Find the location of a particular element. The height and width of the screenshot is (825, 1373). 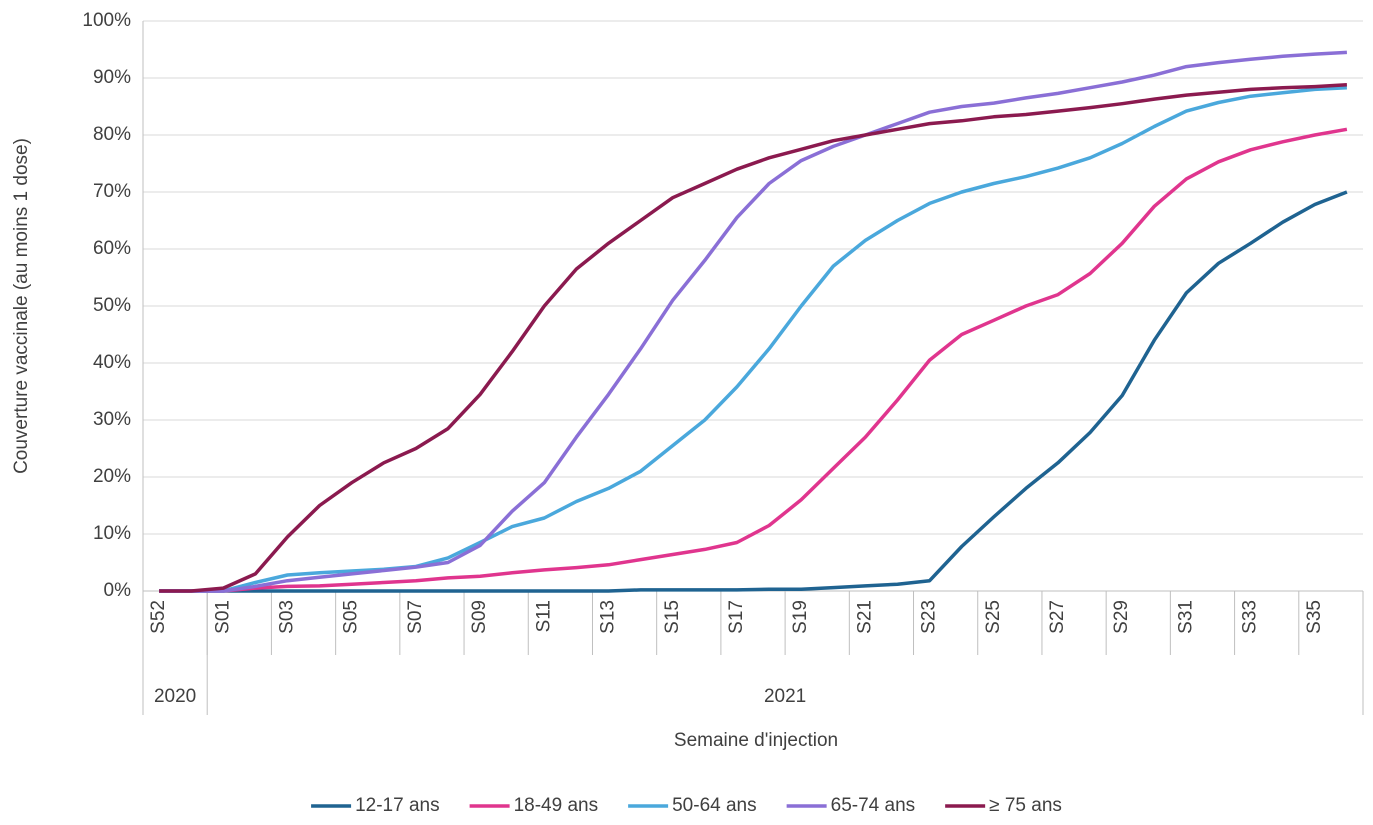

x-tick-label: S15 is located at coordinates (672, 617).